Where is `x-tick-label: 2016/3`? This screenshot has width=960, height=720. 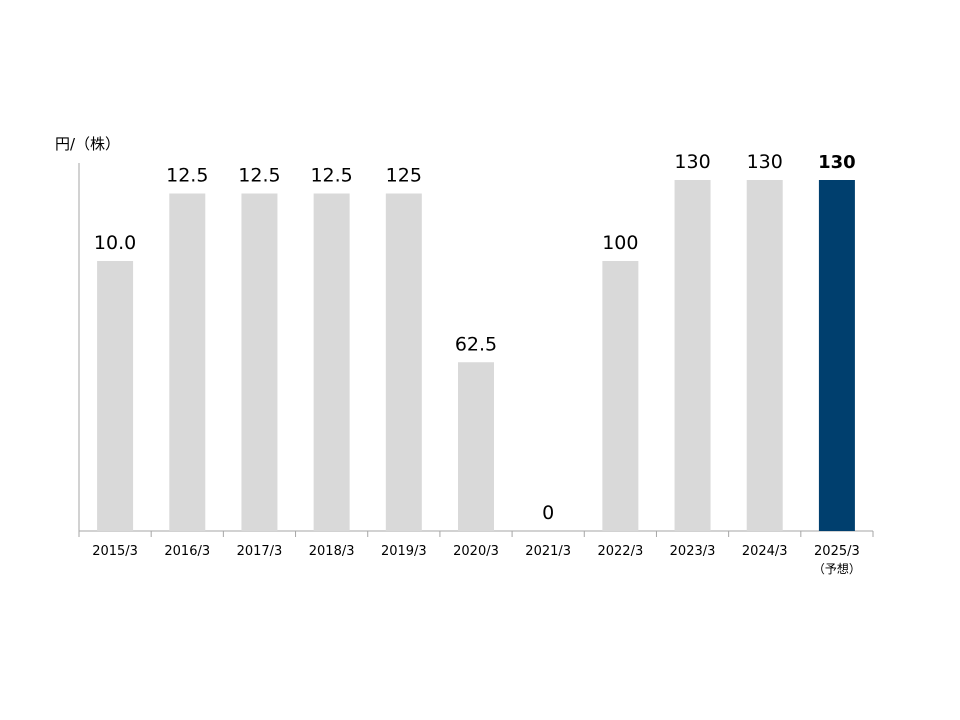
x-tick-label: 2016/3 is located at coordinates (187, 551).